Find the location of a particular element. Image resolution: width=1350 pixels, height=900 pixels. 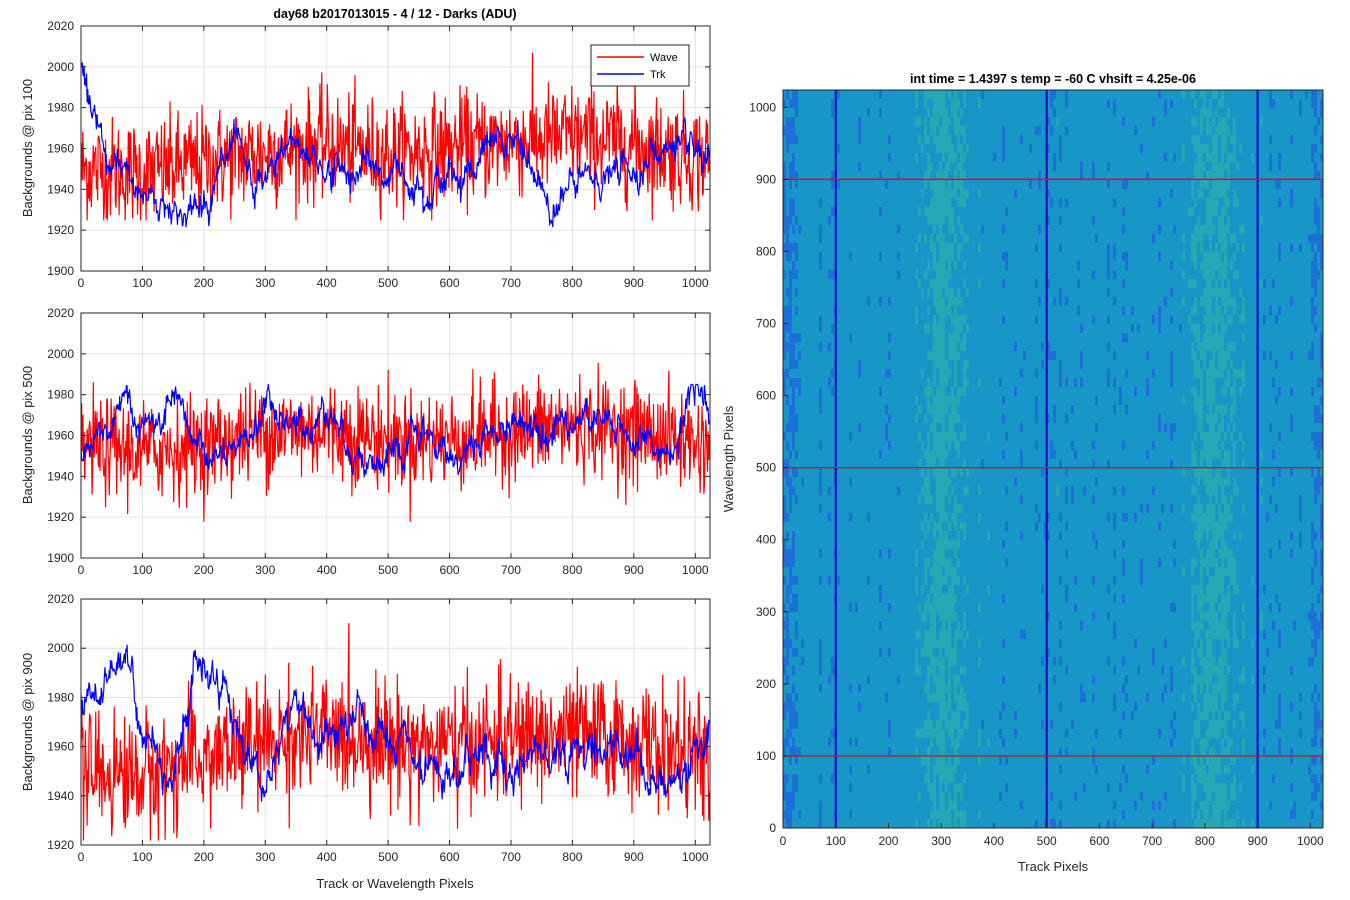

x-tick-label: 800 is located at coordinates (572, 857).